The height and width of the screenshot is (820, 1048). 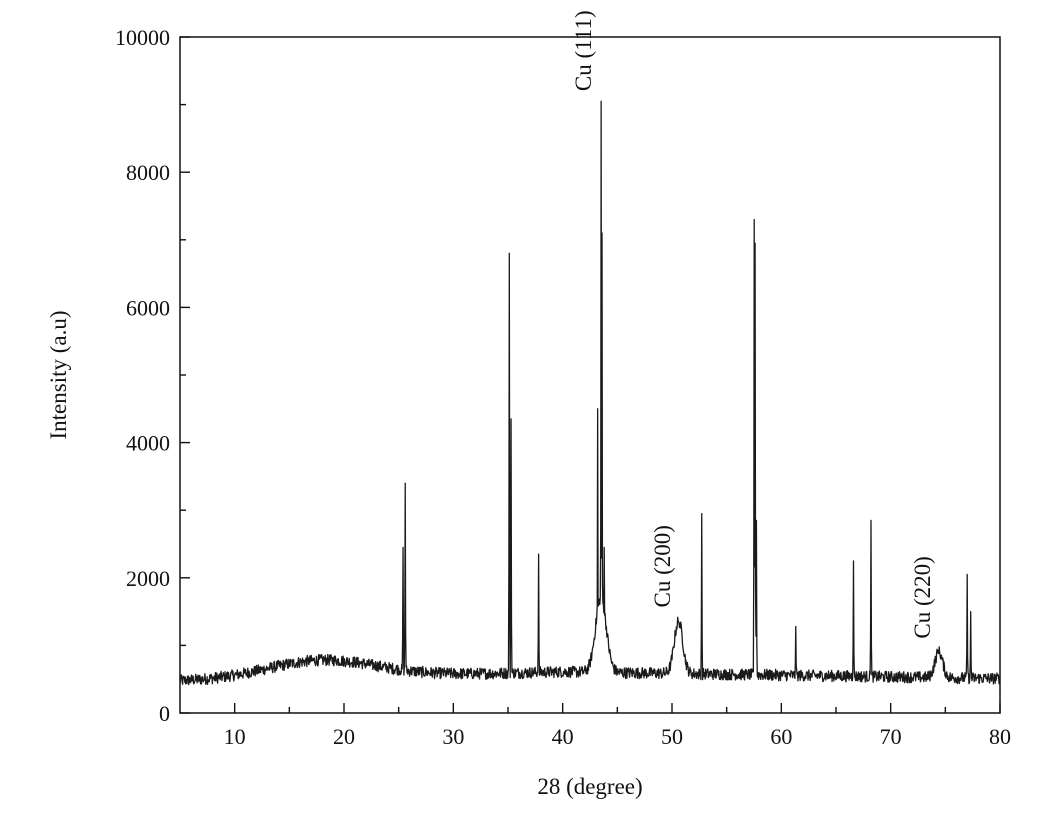 What do you see at coordinates (617, 726) in the screenshot?
I see `x-axis-ticks: 10 20 30 40 50 60 70 80` at bounding box center [617, 726].